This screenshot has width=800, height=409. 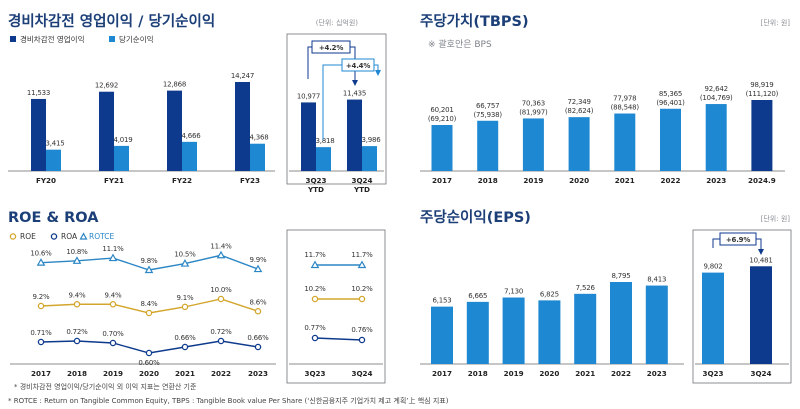 I want to click on tbps-subtitle: ※ 괄호안은 BPS, so click(x=460, y=44).